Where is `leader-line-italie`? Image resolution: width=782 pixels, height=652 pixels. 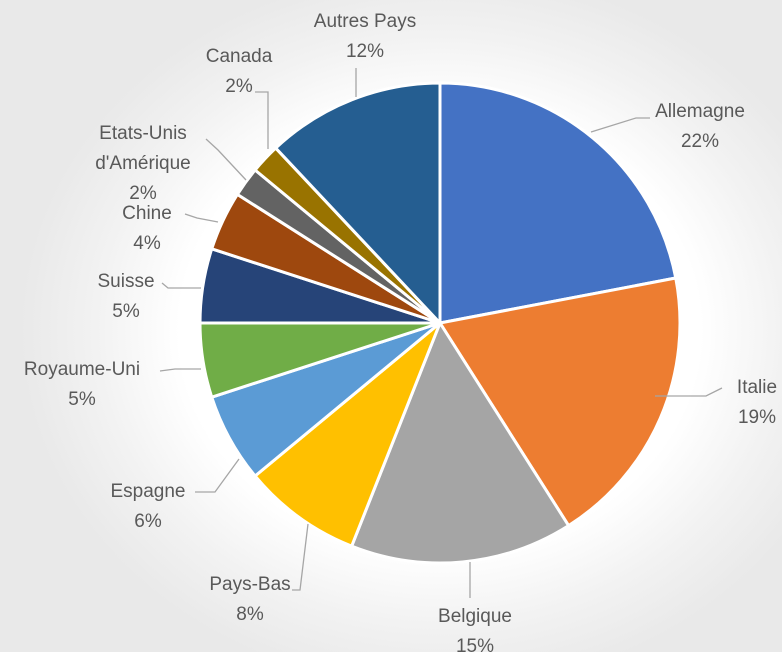 leader-line-italie is located at coordinates (689, 392).